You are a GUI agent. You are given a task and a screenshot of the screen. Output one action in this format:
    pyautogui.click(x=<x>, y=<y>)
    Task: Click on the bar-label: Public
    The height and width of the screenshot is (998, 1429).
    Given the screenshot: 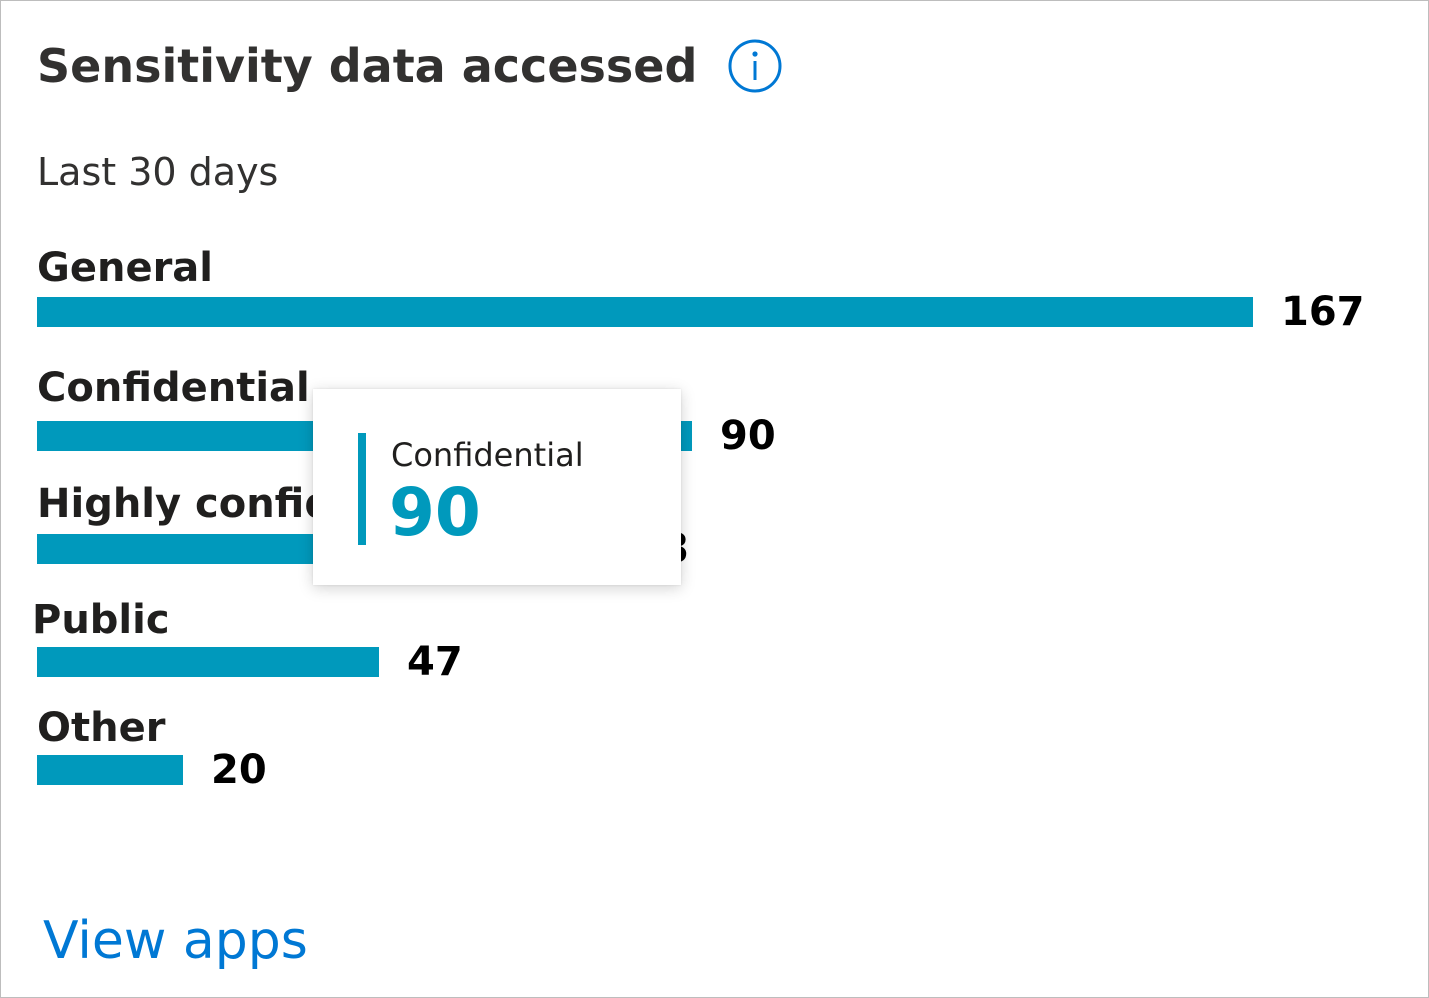 What is the action you would take?
    pyautogui.click(x=101, y=620)
    